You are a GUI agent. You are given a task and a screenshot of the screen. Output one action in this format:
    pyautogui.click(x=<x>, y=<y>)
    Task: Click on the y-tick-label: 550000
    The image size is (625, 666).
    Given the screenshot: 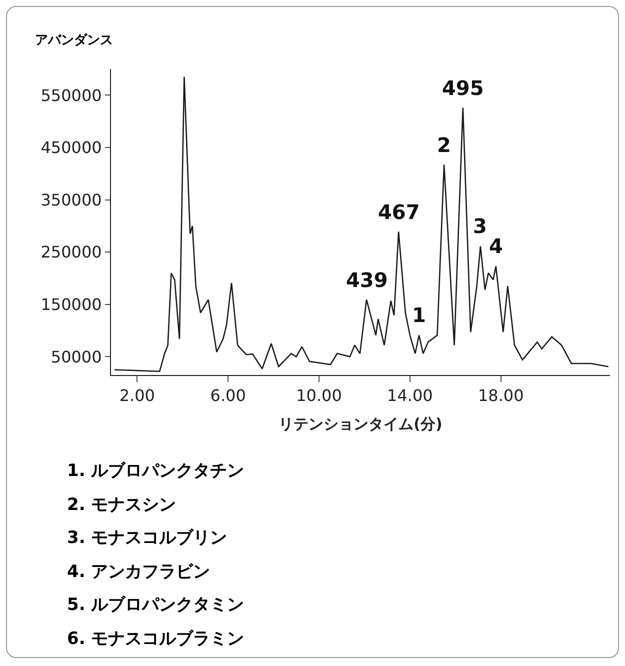 What is the action you would take?
    pyautogui.click(x=71, y=95)
    